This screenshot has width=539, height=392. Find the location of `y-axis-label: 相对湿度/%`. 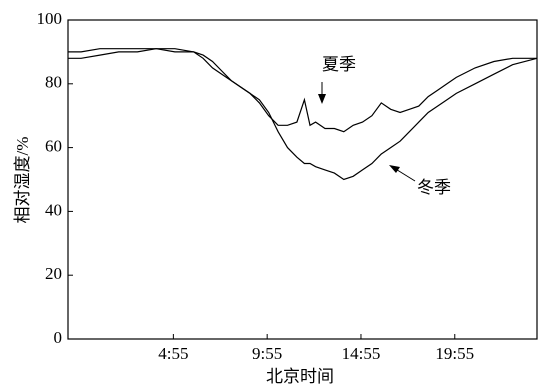

y-axis-label: 相对湿度/% is located at coordinates (22, 180).